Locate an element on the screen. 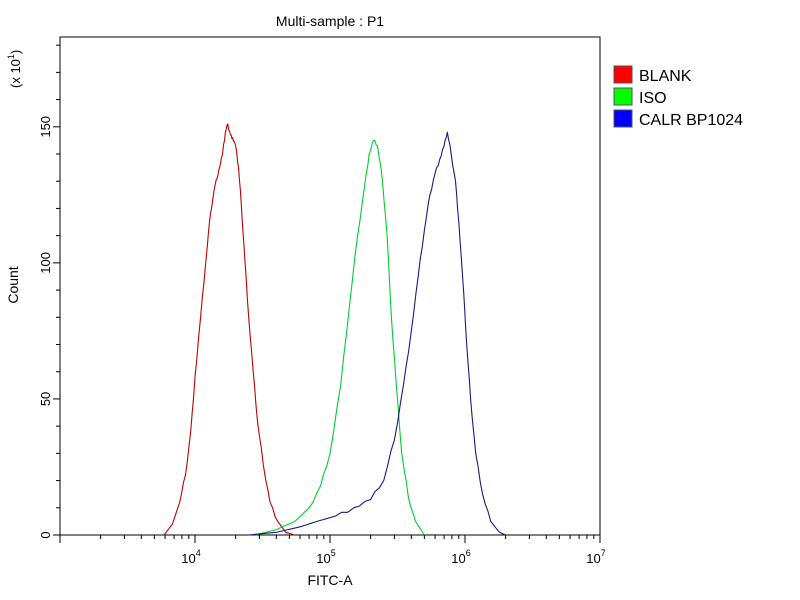 This screenshot has height=600, width=800. y-tick-label: 0 is located at coordinates (45, 534).